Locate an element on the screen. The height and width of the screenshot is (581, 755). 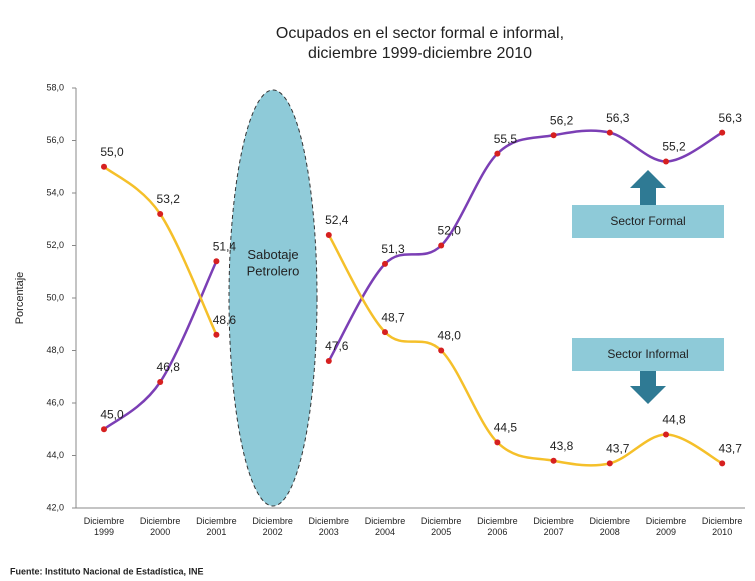
y-tick-label: 50,0 is located at coordinates (55, 297).